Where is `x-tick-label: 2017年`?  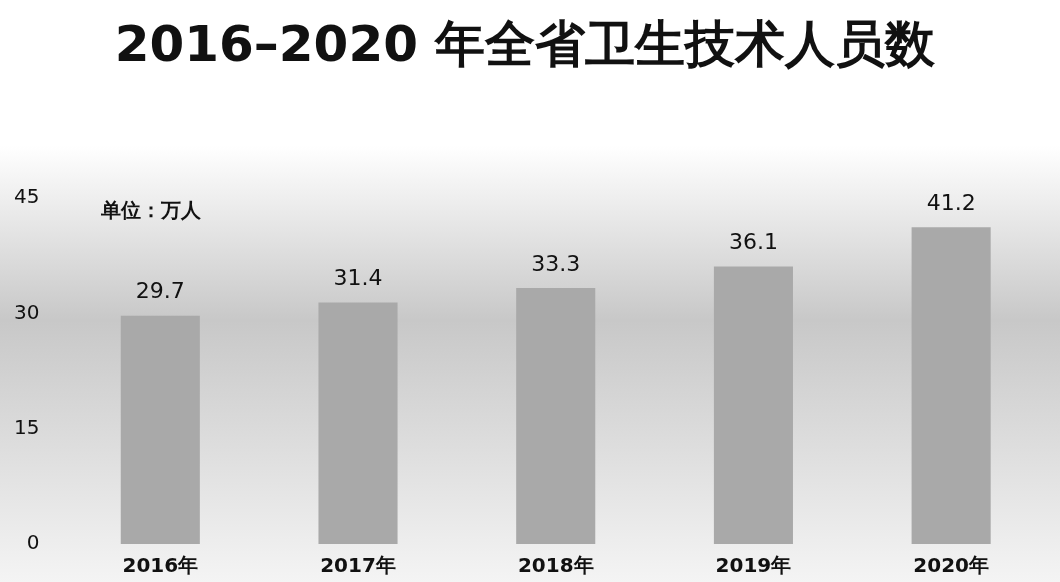 x-tick-label: 2017年 is located at coordinates (358, 565).